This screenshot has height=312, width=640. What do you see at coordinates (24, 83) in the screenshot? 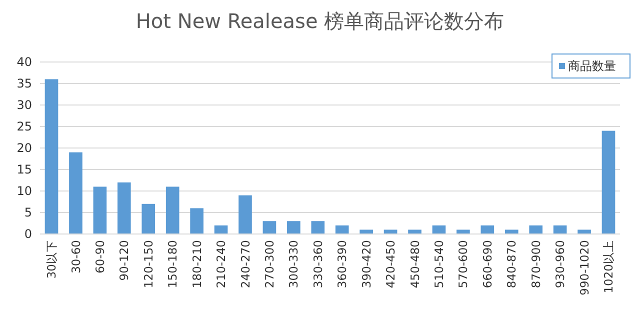
I see `y-tick-label: 35` at bounding box center [24, 83].